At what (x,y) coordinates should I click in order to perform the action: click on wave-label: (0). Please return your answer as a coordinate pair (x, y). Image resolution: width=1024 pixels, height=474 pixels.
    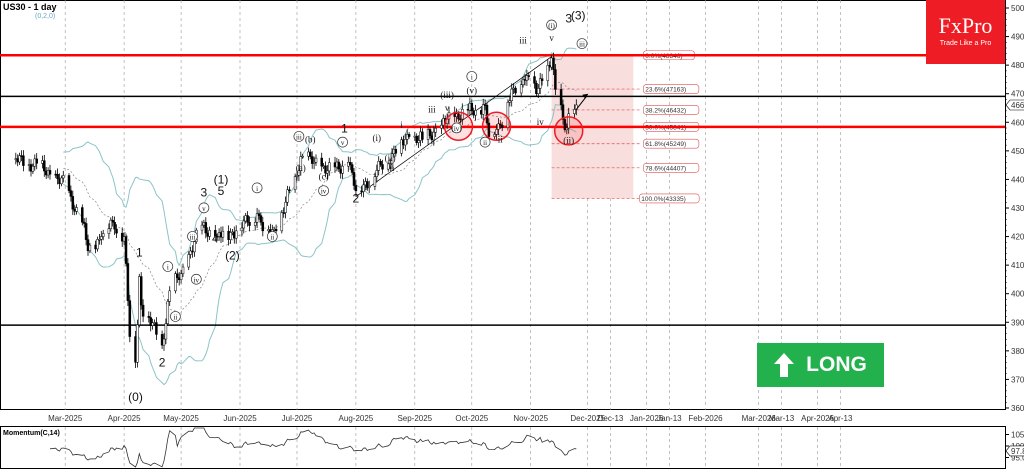
    Looking at the image, I should click on (135, 397).